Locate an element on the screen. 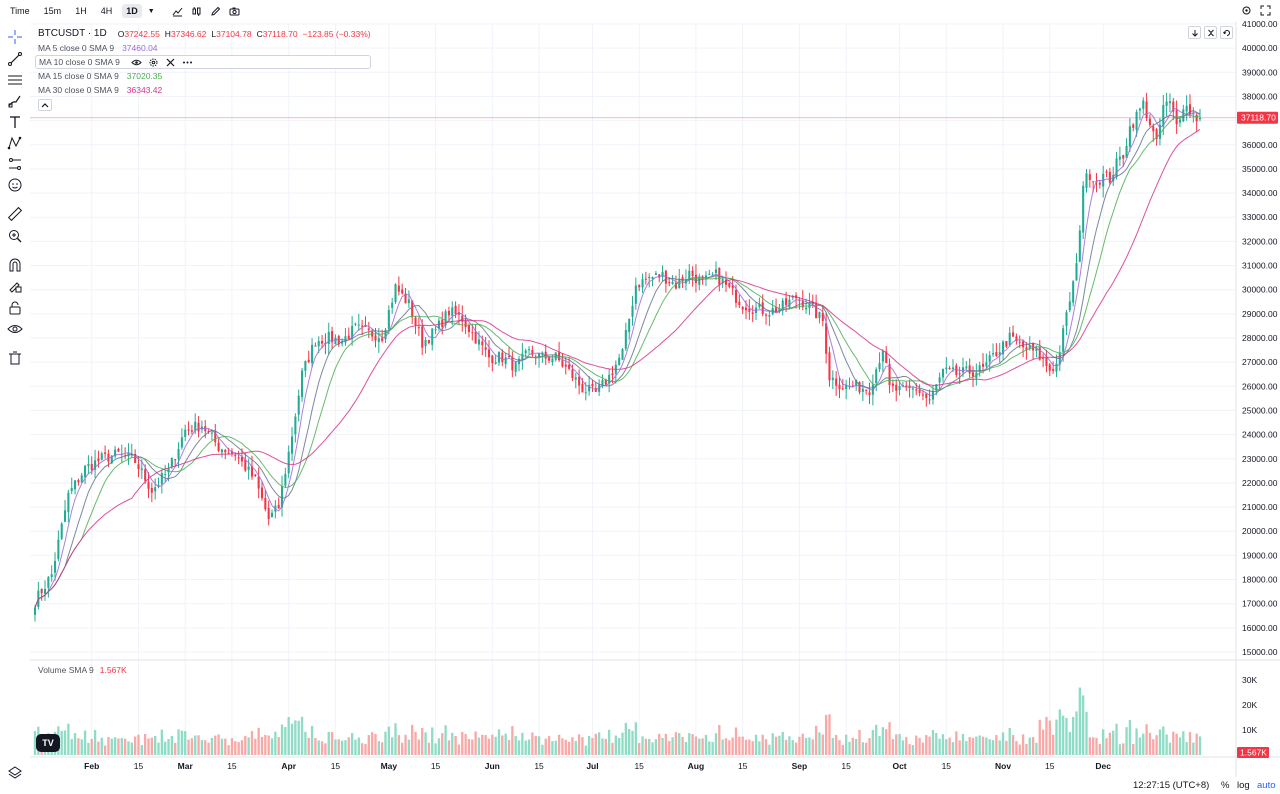 The image size is (1280, 794). symbol-label: BTCUSDT · 1D is located at coordinates (72, 33).